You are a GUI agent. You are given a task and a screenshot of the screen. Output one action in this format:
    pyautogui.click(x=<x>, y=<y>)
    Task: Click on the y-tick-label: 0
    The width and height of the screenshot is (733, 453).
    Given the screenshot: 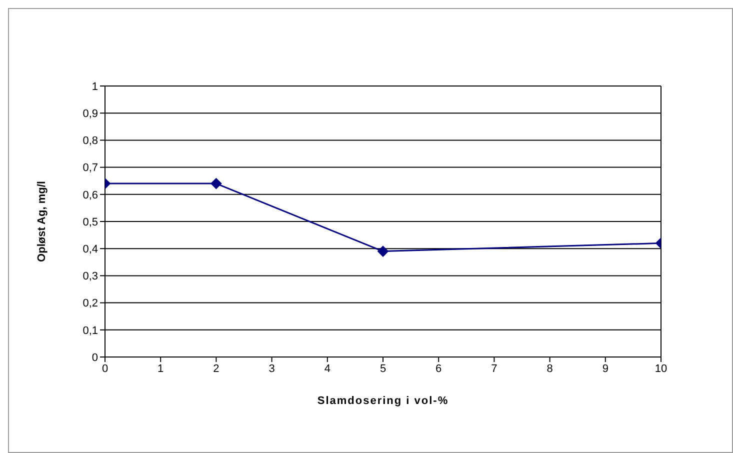 What is the action you would take?
    pyautogui.click(x=95, y=358)
    